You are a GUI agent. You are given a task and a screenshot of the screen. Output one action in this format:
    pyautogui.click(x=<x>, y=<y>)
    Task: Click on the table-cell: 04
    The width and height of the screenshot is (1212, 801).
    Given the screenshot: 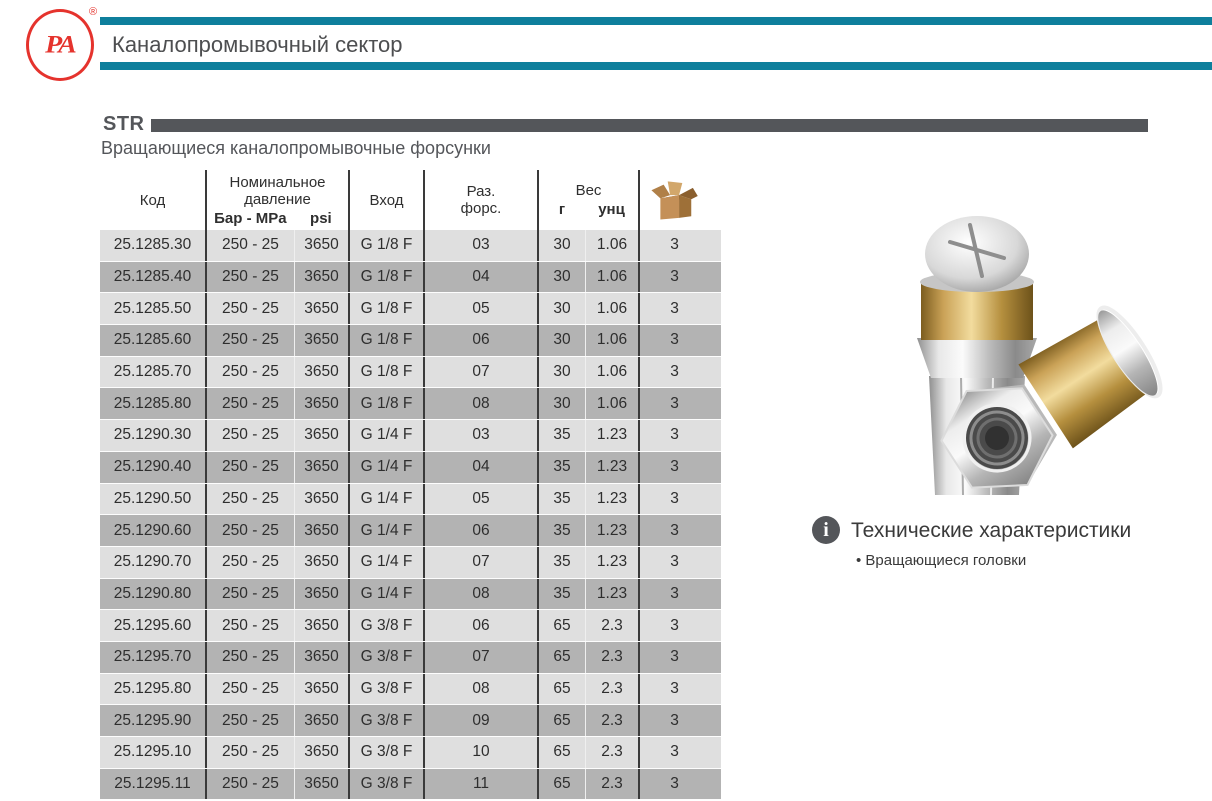 What is the action you would take?
    pyautogui.click(x=482, y=467)
    